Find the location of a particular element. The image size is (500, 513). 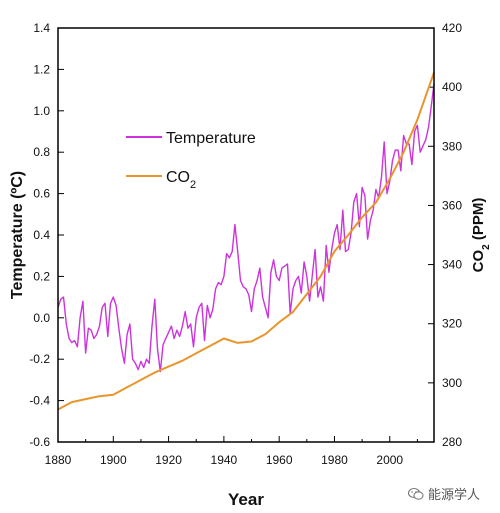

x-tick-label: 1900 is located at coordinates (113, 460).